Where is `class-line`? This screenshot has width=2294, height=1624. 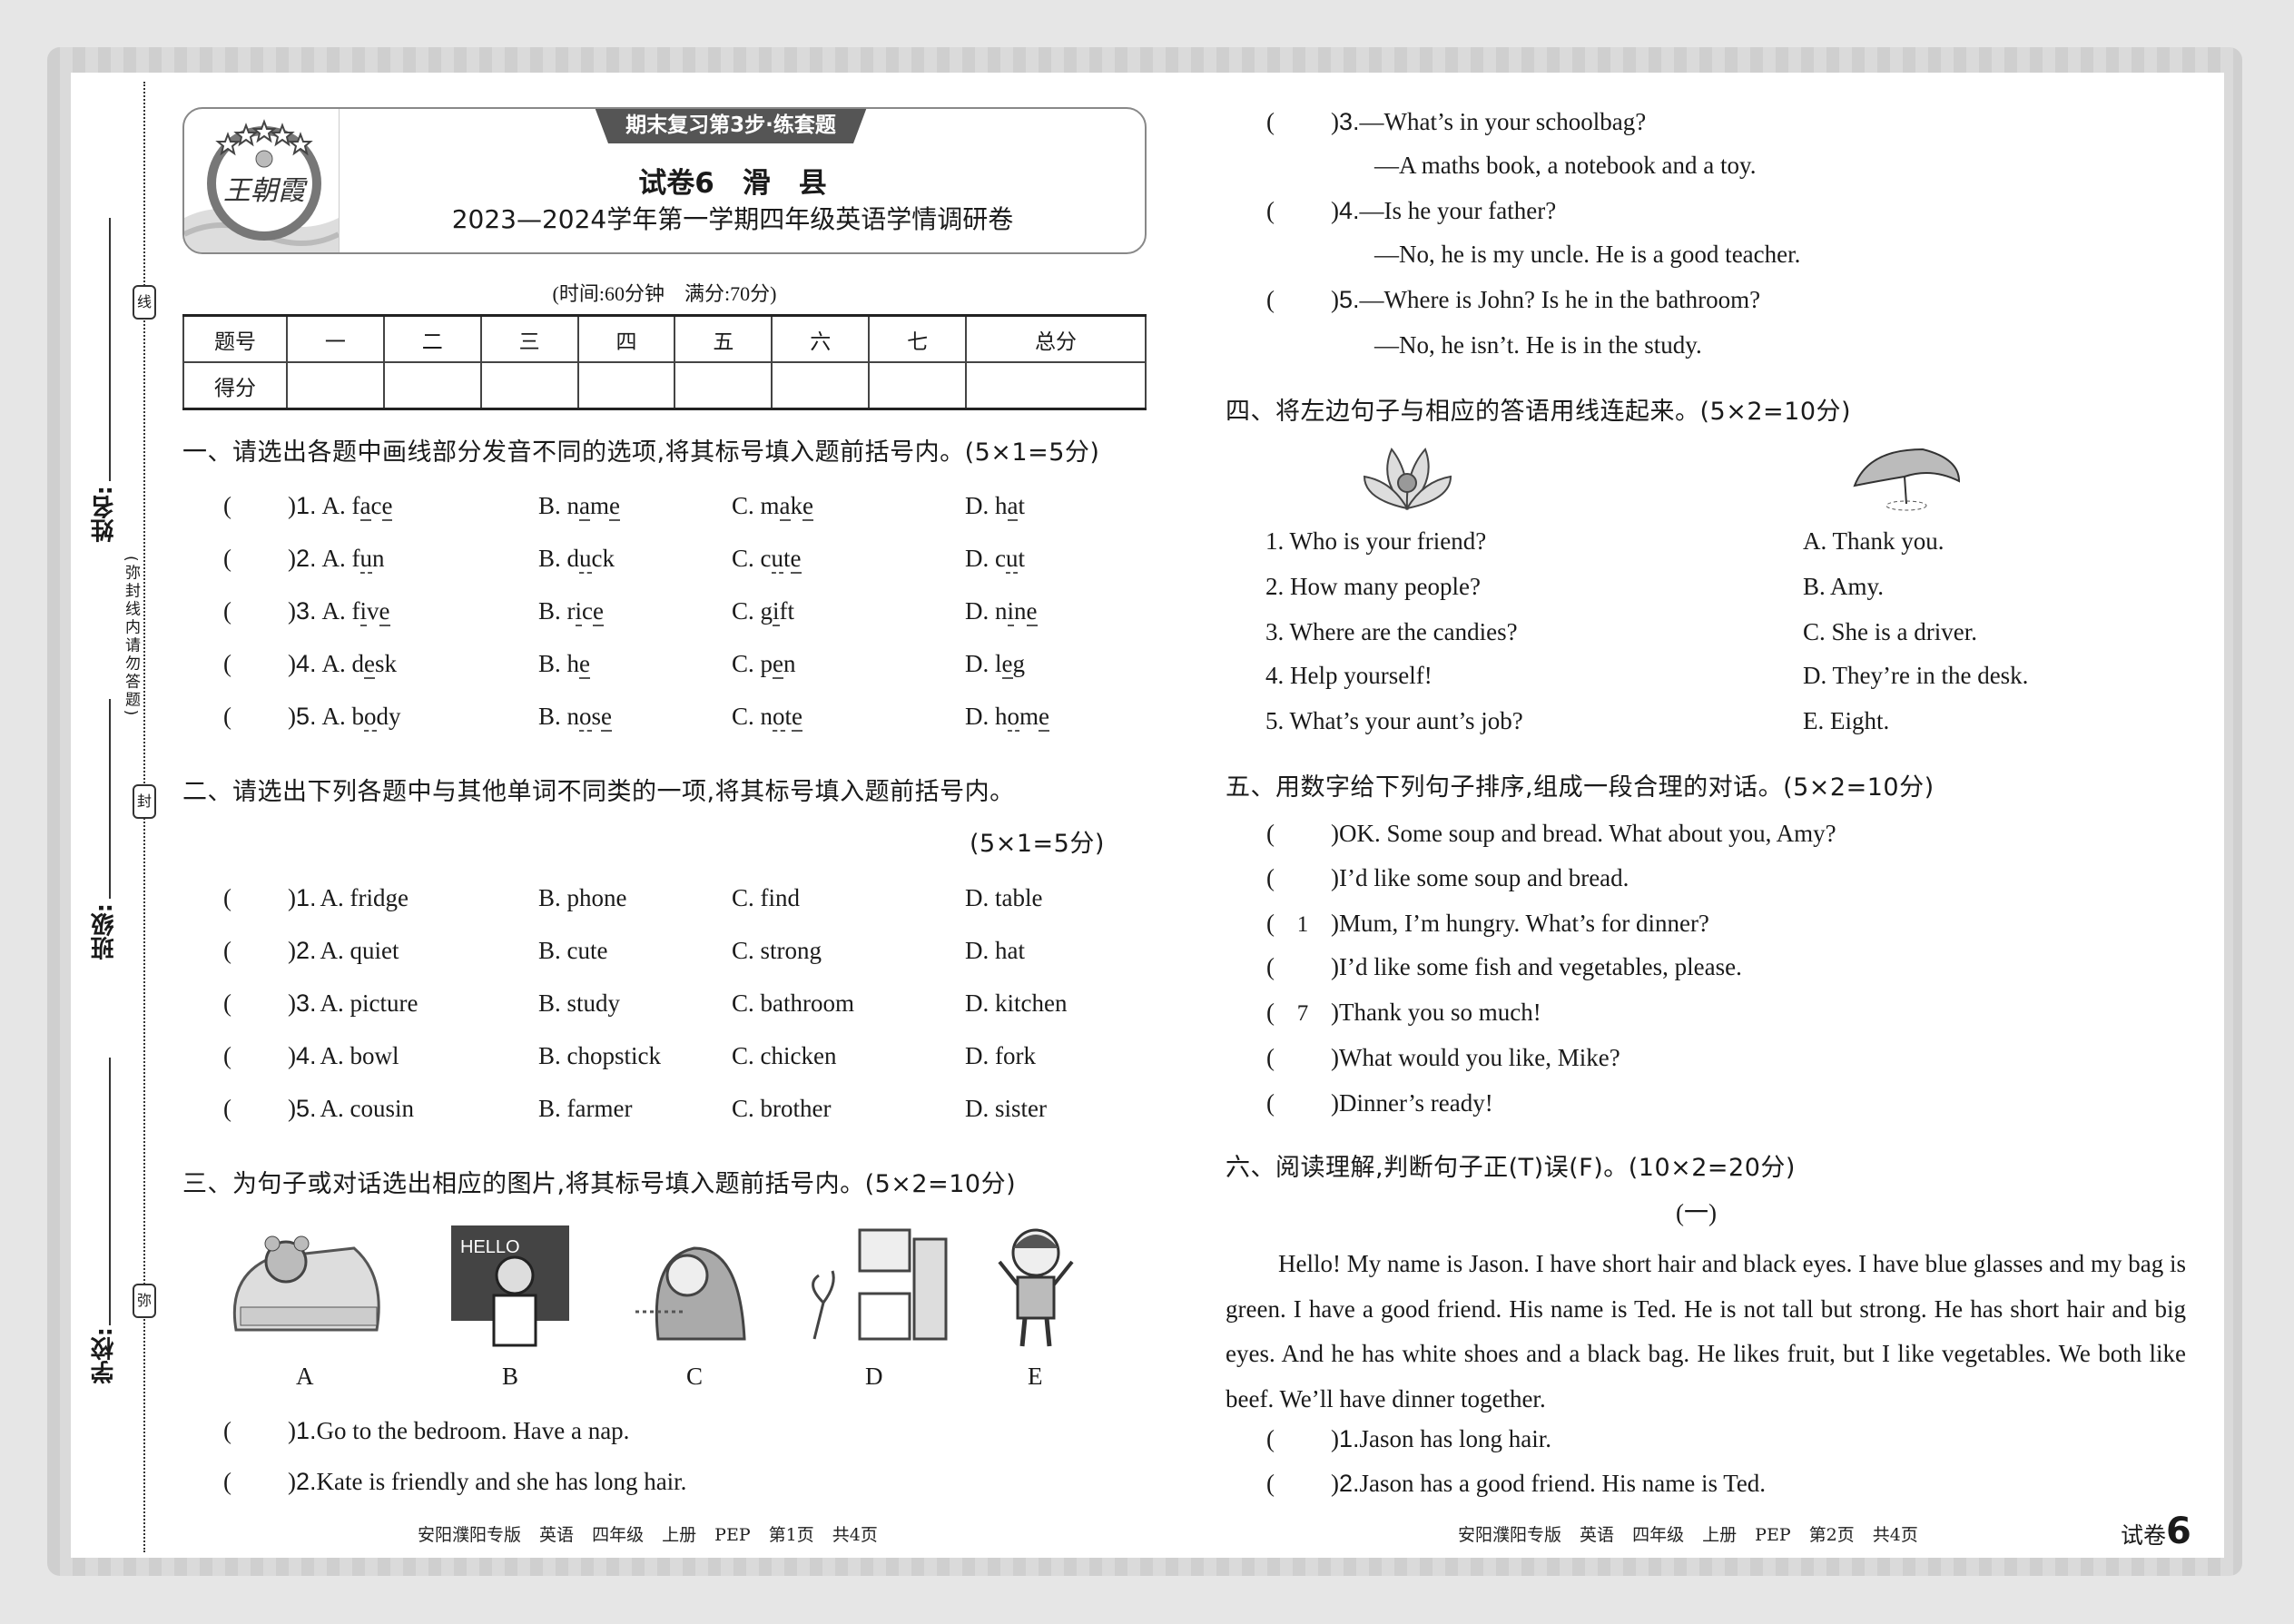 class-line is located at coordinates (110, 799).